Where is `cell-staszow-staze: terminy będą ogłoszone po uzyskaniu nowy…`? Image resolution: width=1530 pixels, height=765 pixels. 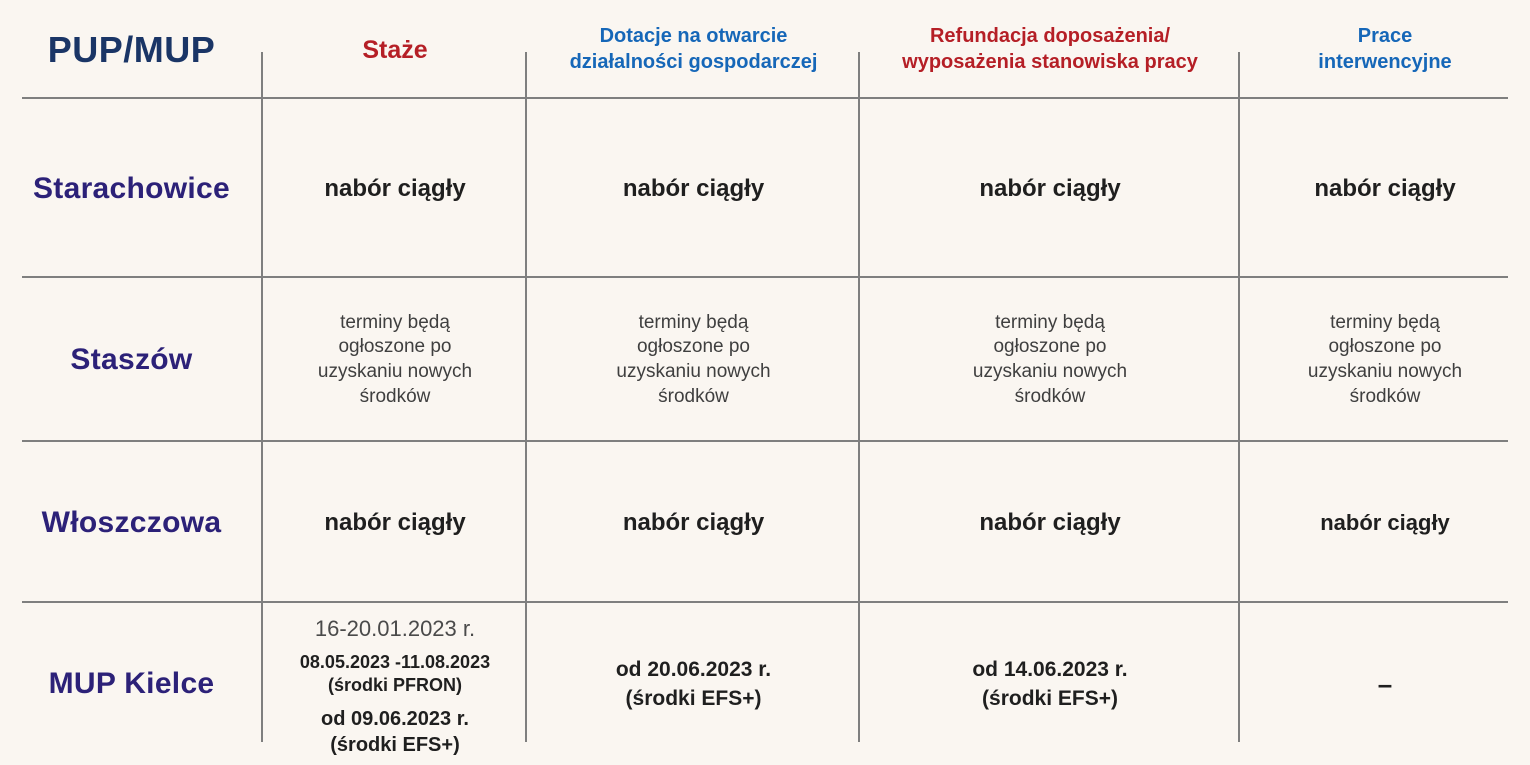
cell-staszow-staze: terminy będą ogłoszone po uzyskaniu nowy… is located at coordinates (395, 360).